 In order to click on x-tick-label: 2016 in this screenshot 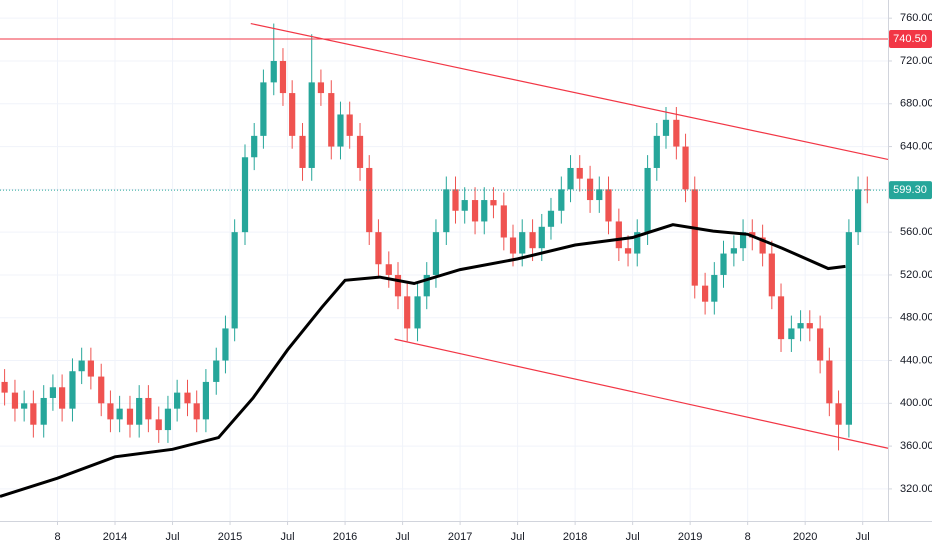, I will do `click(345, 537)`.